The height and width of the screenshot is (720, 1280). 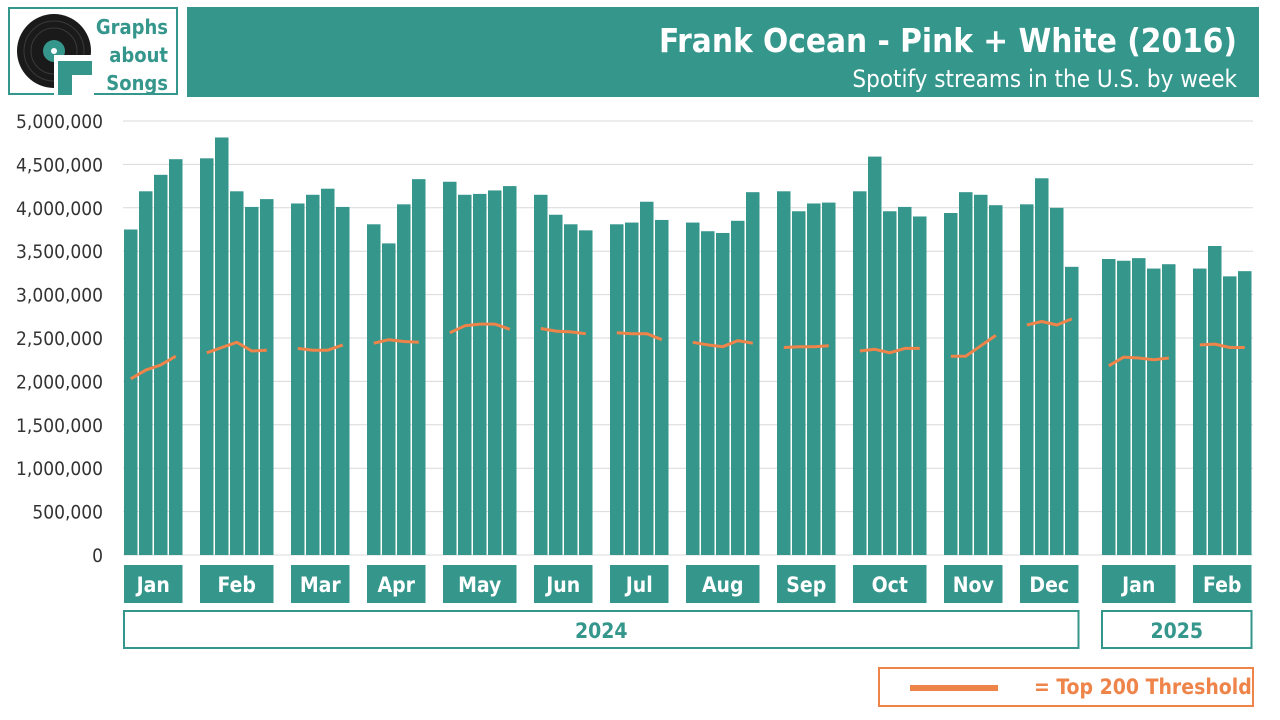 What do you see at coordinates (947, 40) in the screenshot?
I see `chart-title: Frank Ocean - Pink + White (2016)` at bounding box center [947, 40].